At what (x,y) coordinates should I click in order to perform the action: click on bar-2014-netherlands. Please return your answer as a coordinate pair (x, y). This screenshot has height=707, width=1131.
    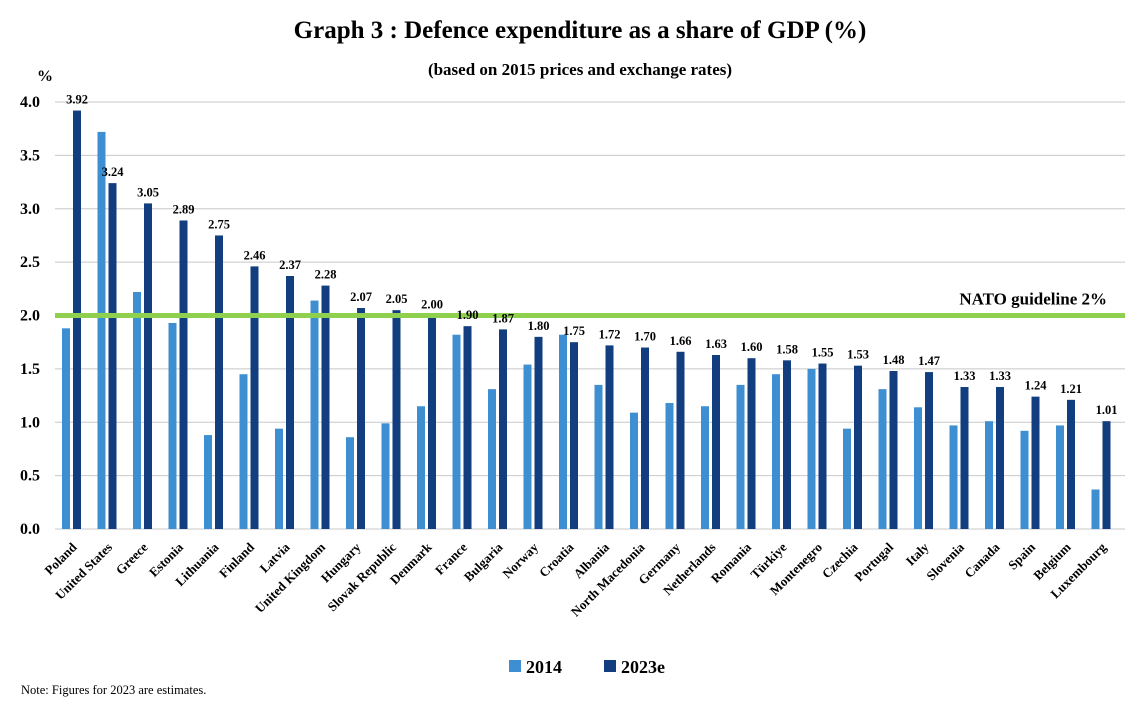
    Looking at the image, I should click on (705, 467).